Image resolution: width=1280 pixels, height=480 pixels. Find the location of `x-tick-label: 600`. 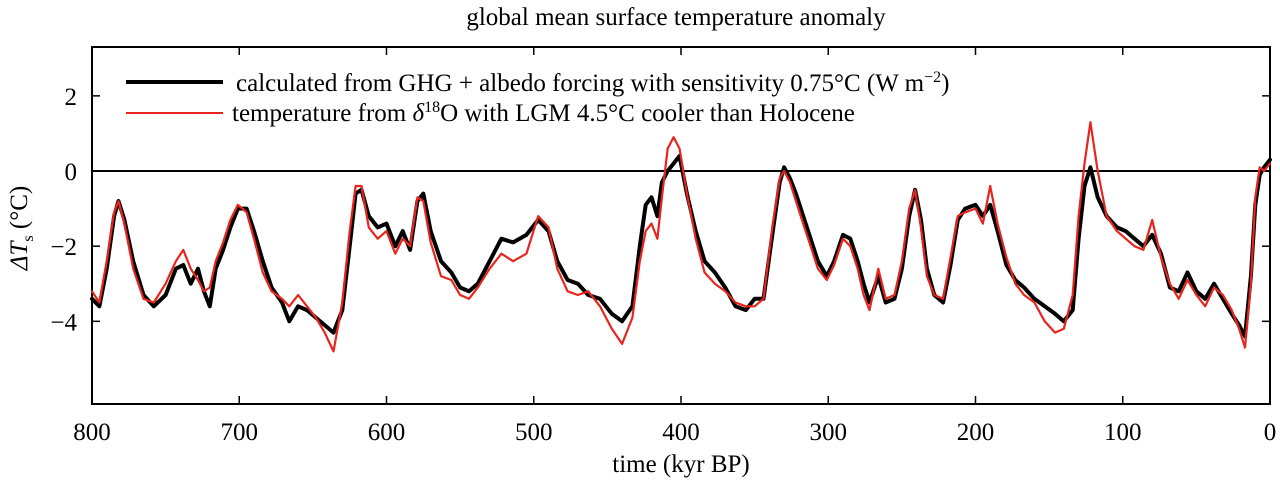

x-tick-label: 600 is located at coordinates (387, 432).